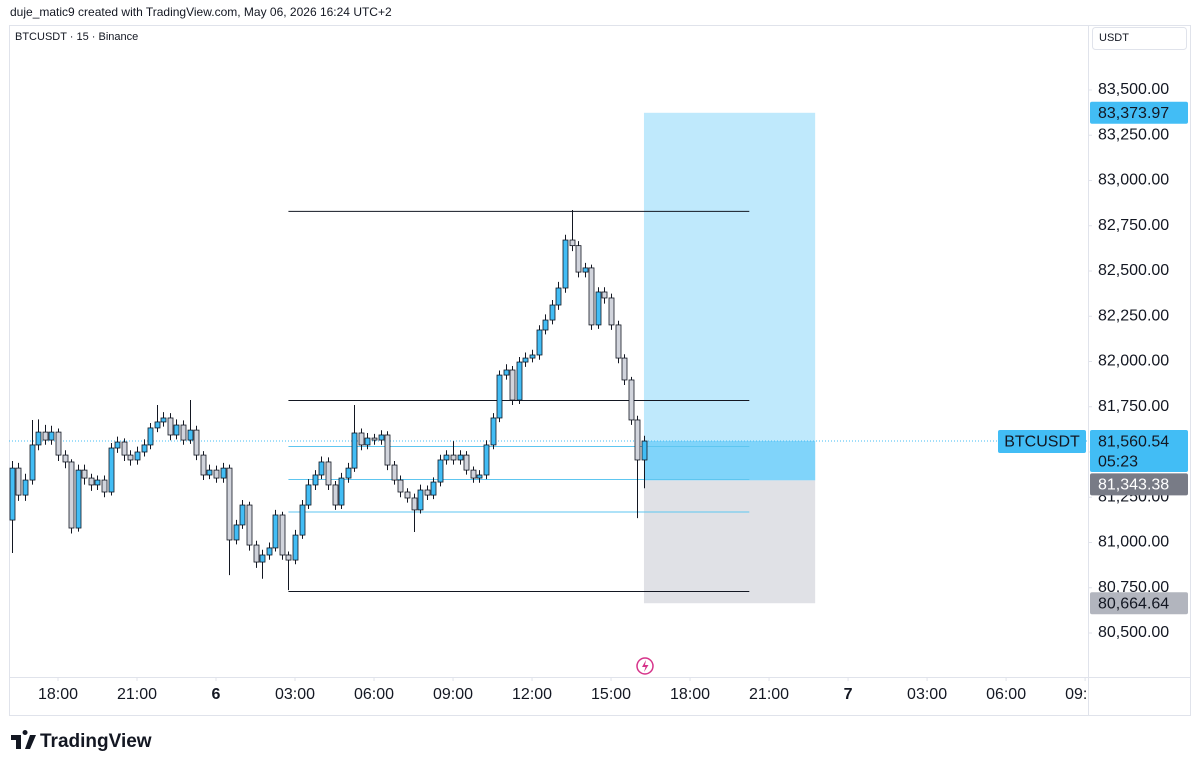 This screenshot has width=1200, height=768. Describe the element at coordinates (1139, 112) in the screenshot. I see `target-label-bg` at that location.